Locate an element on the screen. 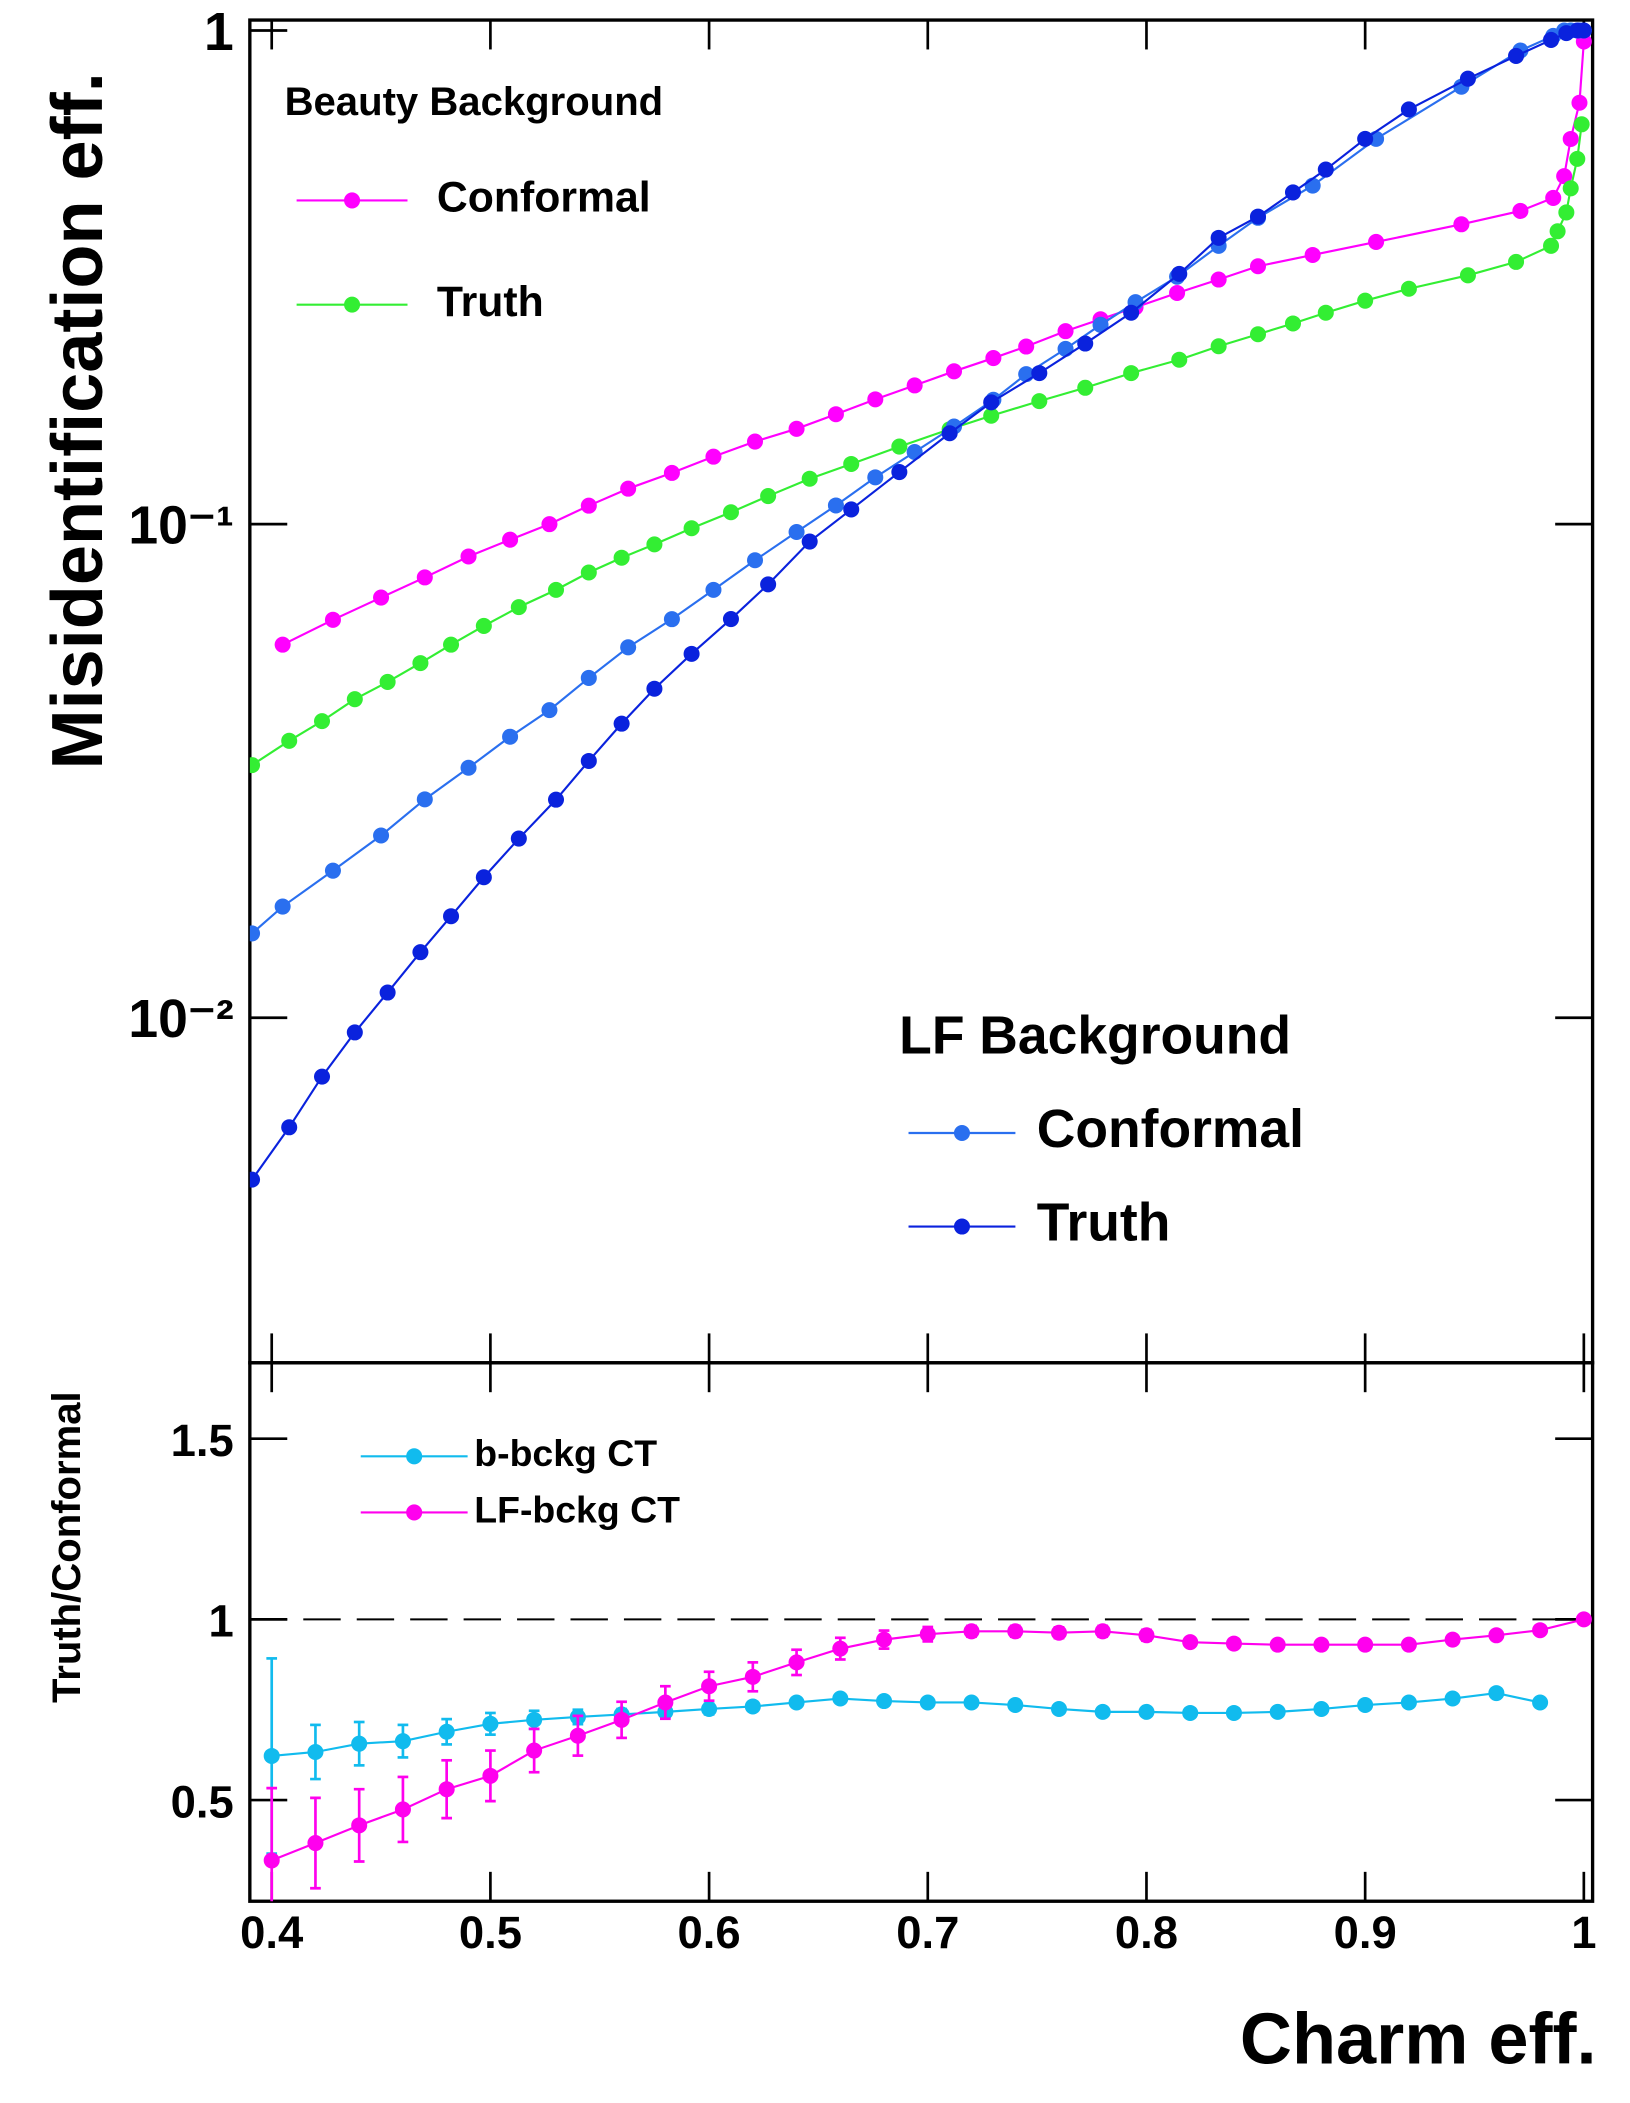 The image size is (1630, 2103). y-axis-label: Truth/Conformal is located at coordinates (67, 1547).